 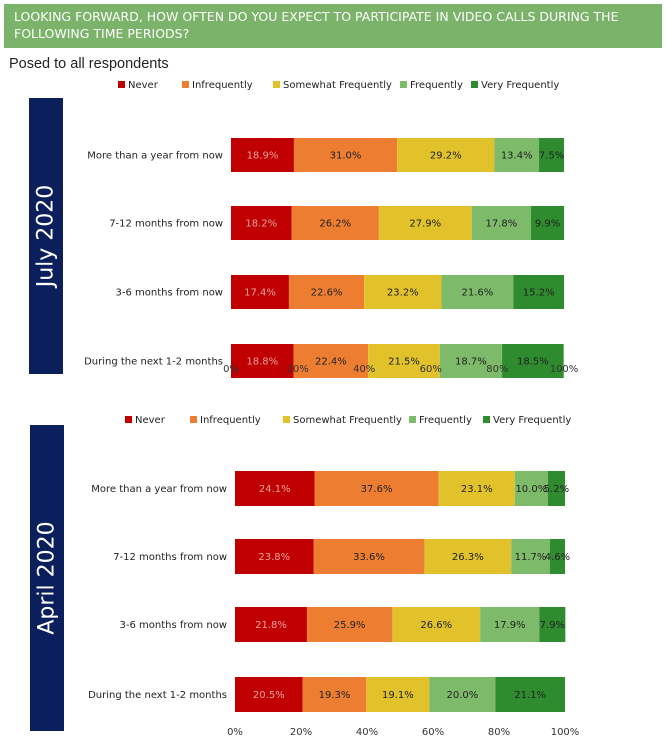 I want to click on data-label: 33.6%, so click(x=369, y=557).